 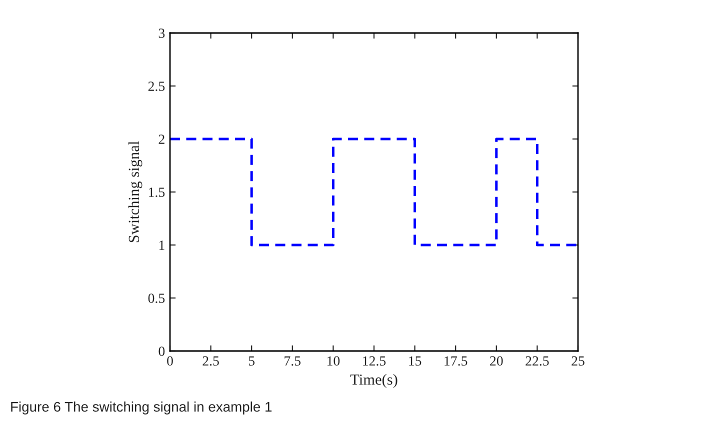 I want to click on x-tick-label: 20, so click(x=496, y=361).